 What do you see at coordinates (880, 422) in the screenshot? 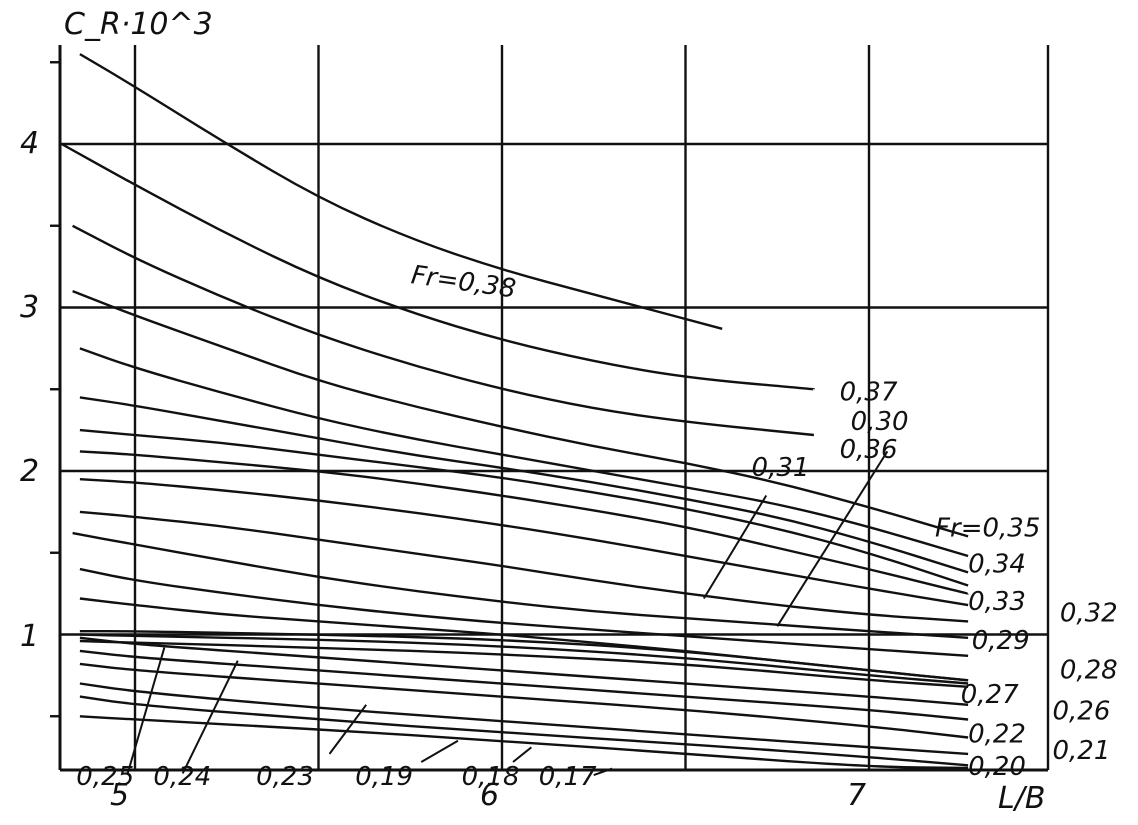
I see `curve-label-030: 0,30` at bounding box center [880, 422].